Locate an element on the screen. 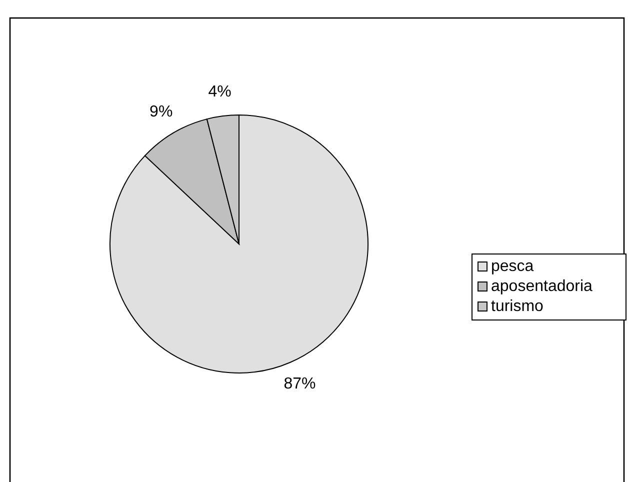 The width and height of the screenshot is (635, 482). data-label: 9% is located at coordinates (161, 112).